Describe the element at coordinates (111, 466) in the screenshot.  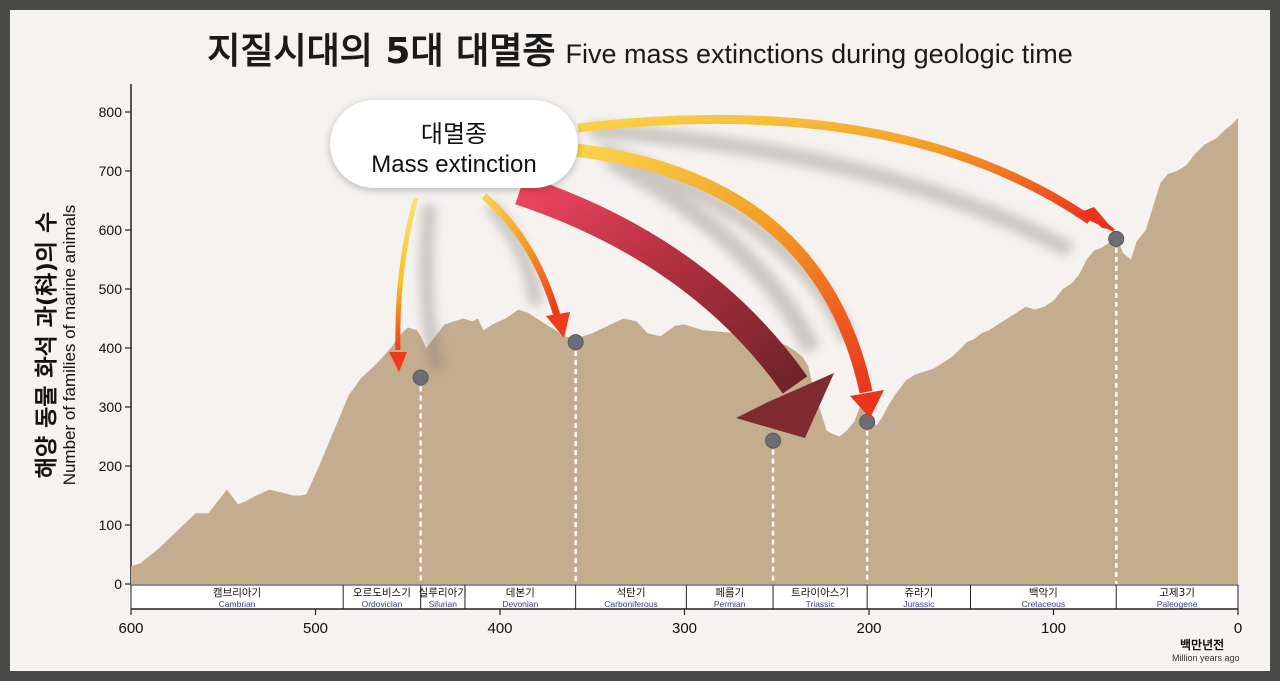
I see `y-tick-label: 200` at that location.